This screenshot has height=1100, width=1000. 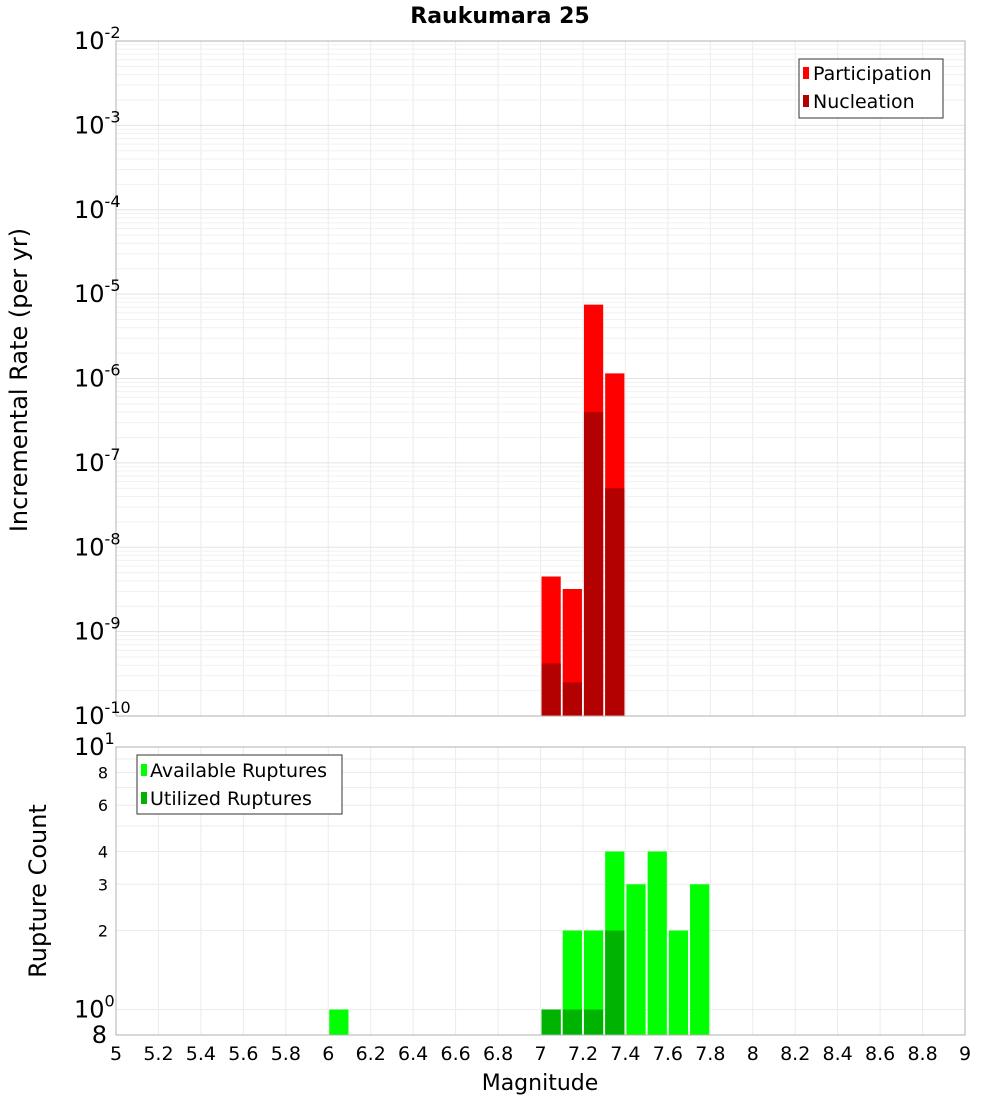 I want to click on x-tick-label: 5.6, so click(x=243, y=1054).